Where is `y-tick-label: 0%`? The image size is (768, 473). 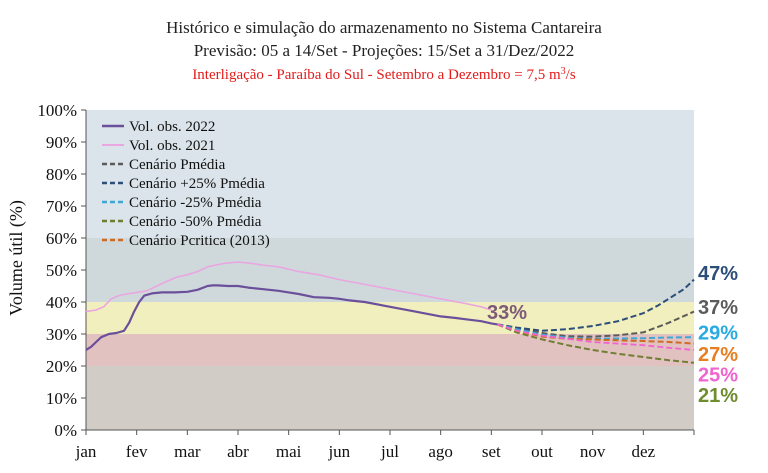 y-tick-label: 0% is located at coordinates (65, 430).